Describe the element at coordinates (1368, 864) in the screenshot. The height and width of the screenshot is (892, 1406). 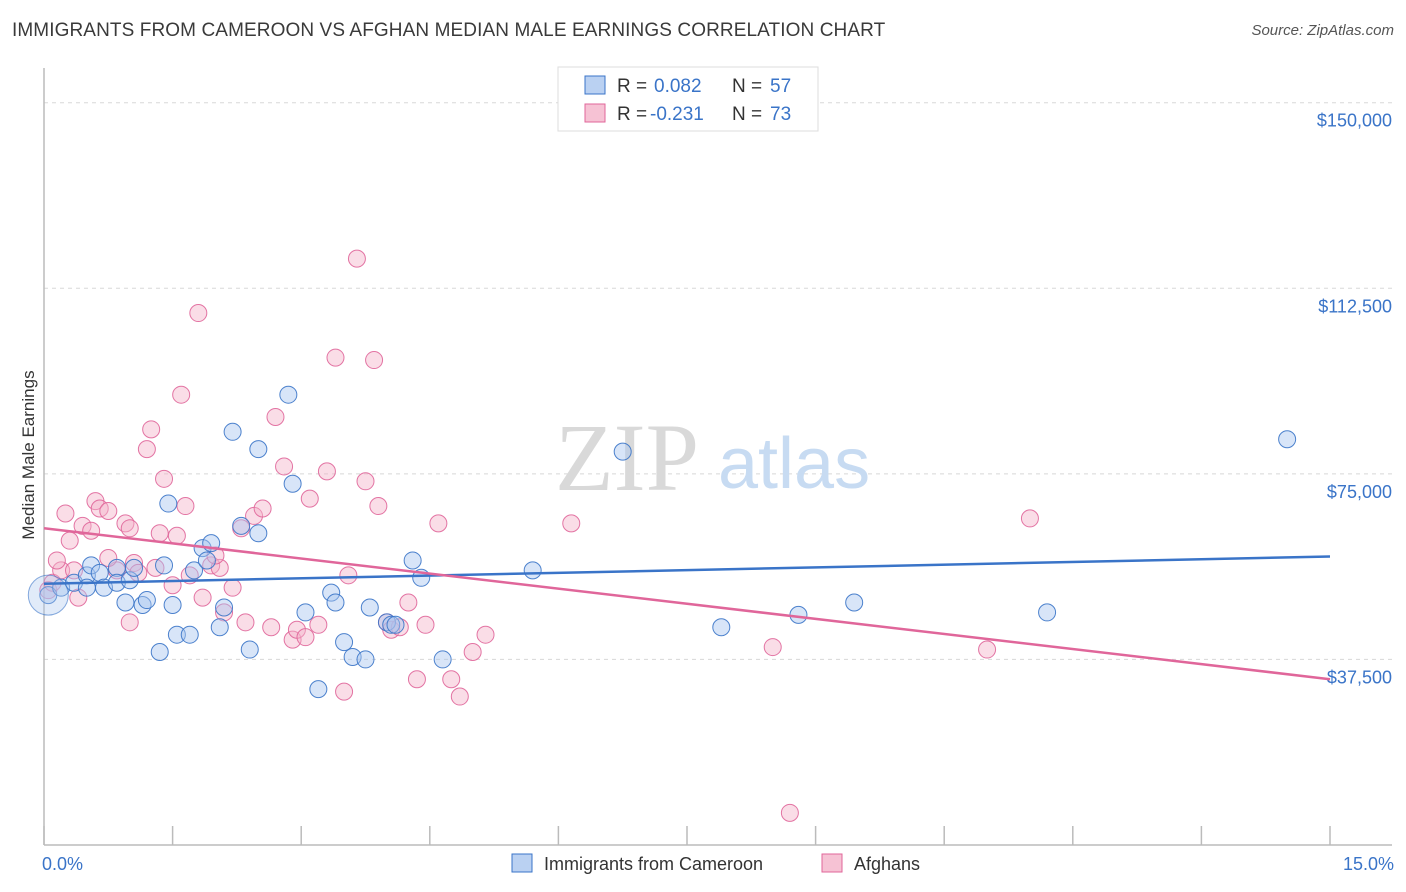
I see `x-tick-label-max: 15.0%` at that location.